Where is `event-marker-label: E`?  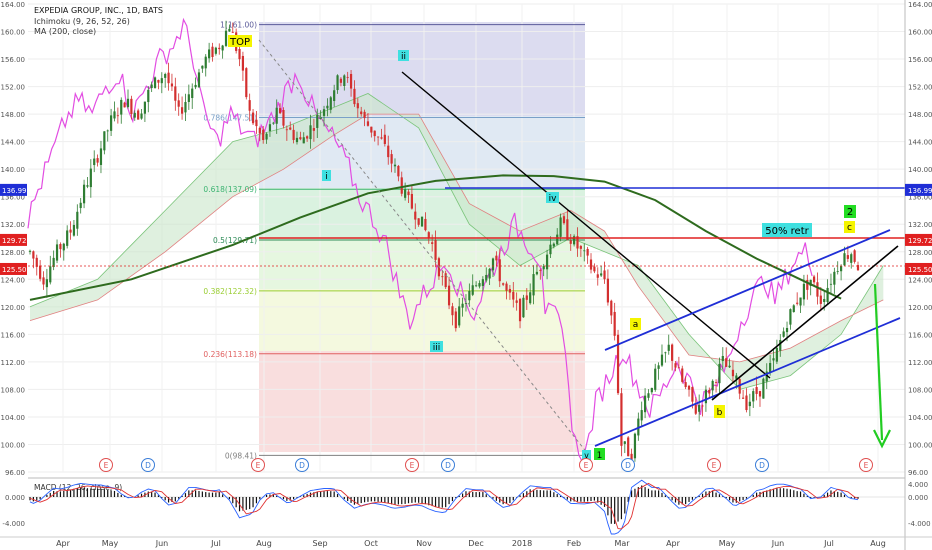 event-marker-label: E is located at coordinates (714, 465).